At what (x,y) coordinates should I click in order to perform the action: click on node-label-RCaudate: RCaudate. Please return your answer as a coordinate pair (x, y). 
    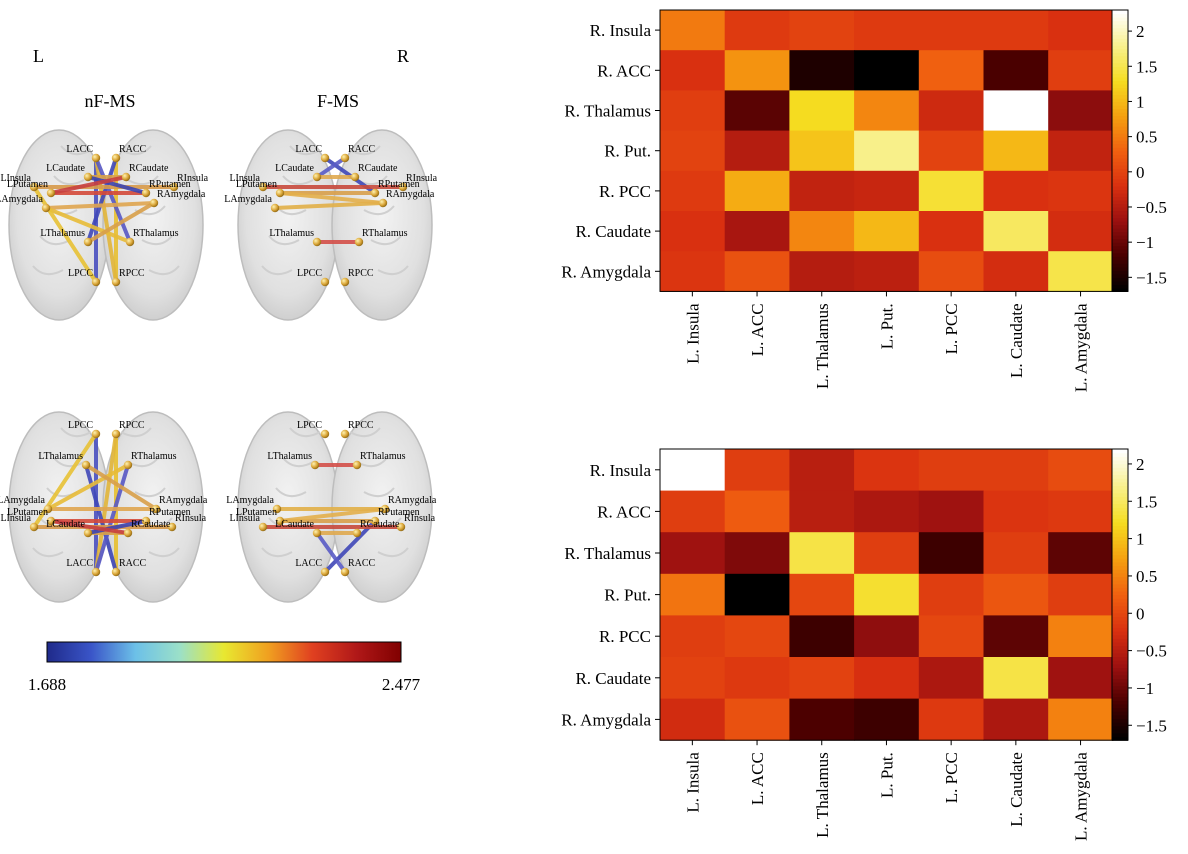
    Looking at the image, I should click on (149, 168).